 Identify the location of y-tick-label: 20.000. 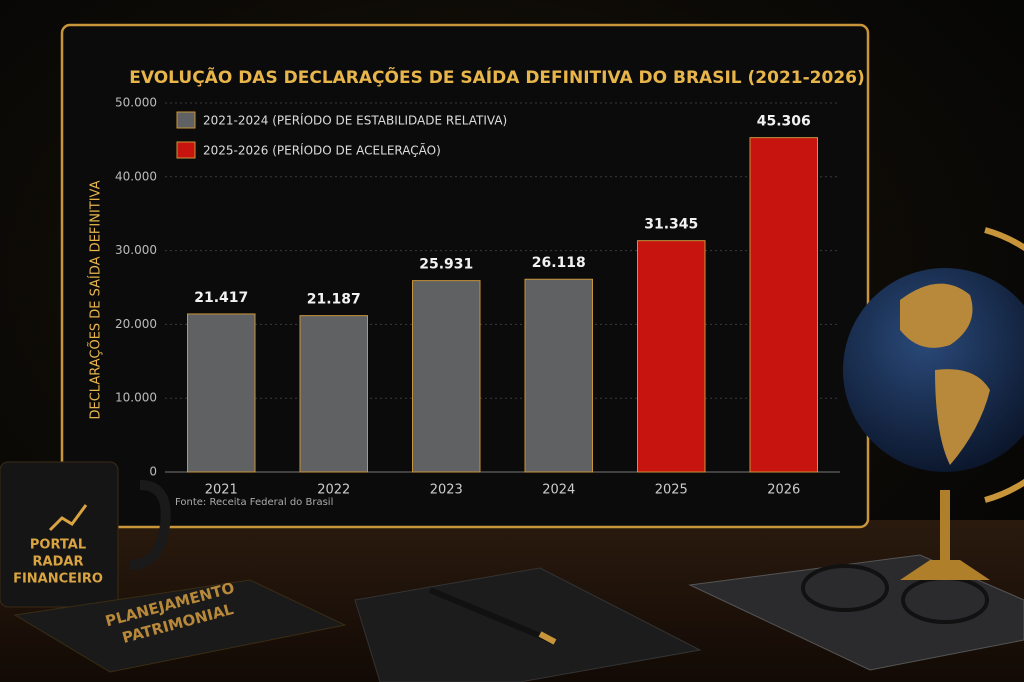
(136, 324).